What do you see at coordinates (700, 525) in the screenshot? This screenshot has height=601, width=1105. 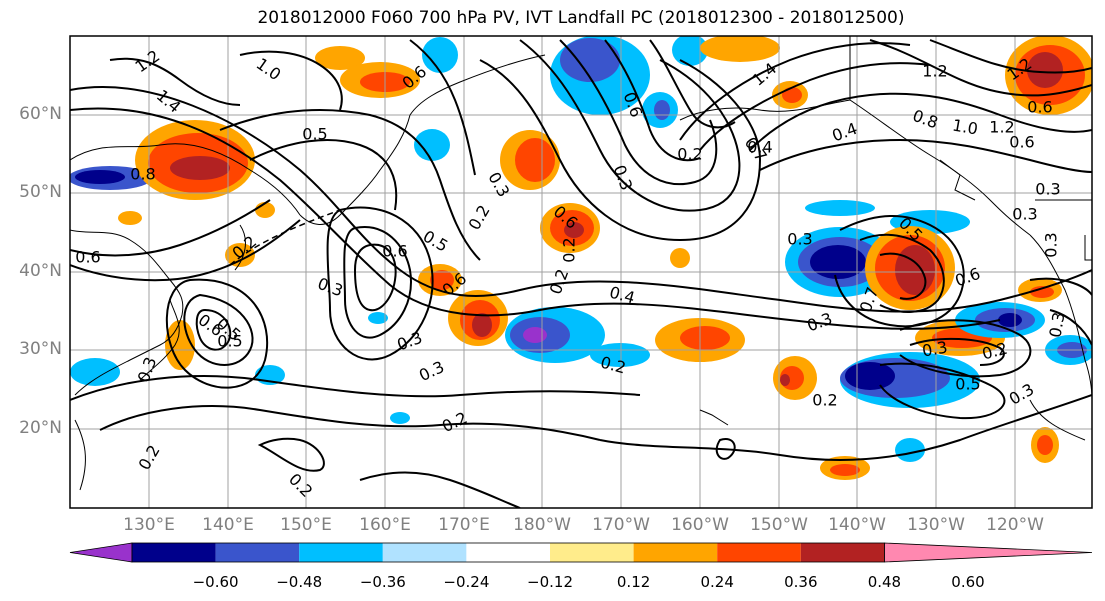 I see `lon-label: 160°W` at bounding box center [700, 525].